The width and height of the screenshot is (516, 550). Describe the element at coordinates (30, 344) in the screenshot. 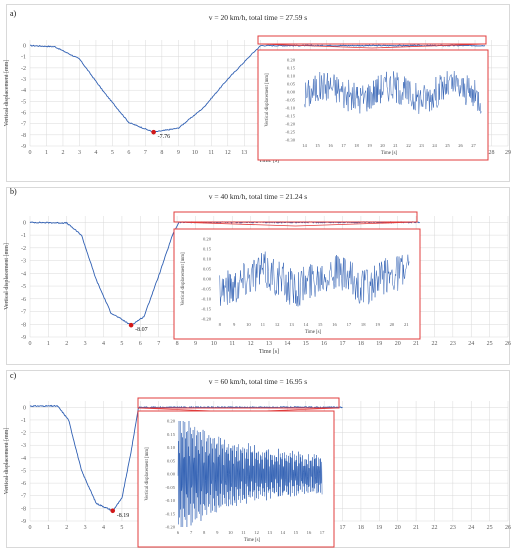

I see `x-tick-label: 0` at that location.